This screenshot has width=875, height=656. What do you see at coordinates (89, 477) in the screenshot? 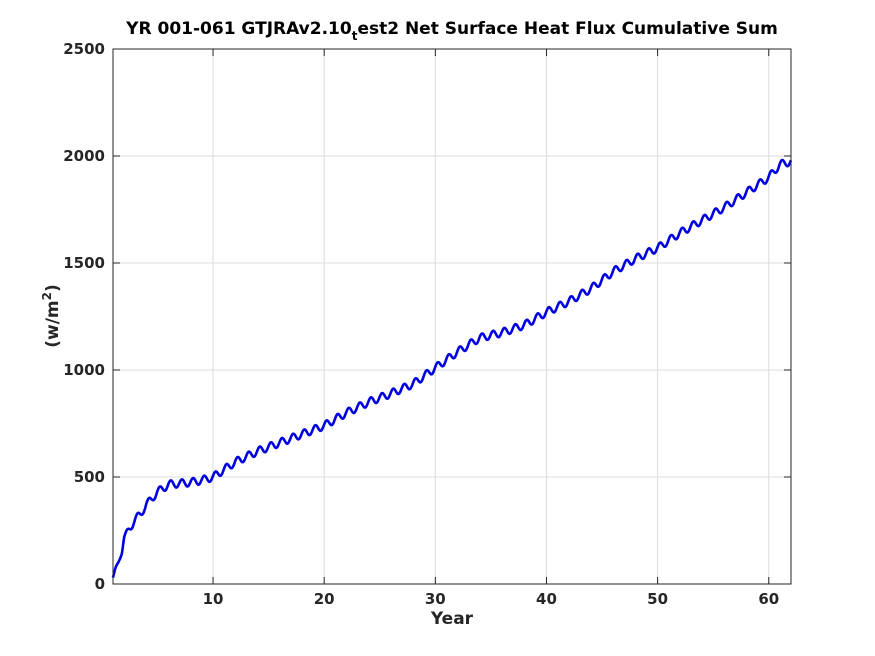
I see `y-tick-label: 500` at bounding box center [89, 477].